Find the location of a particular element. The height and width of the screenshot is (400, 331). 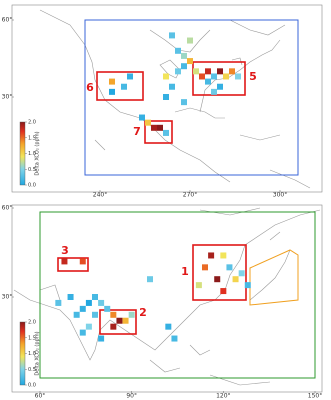

region-label: 1 is located at coordinates (185, 271).